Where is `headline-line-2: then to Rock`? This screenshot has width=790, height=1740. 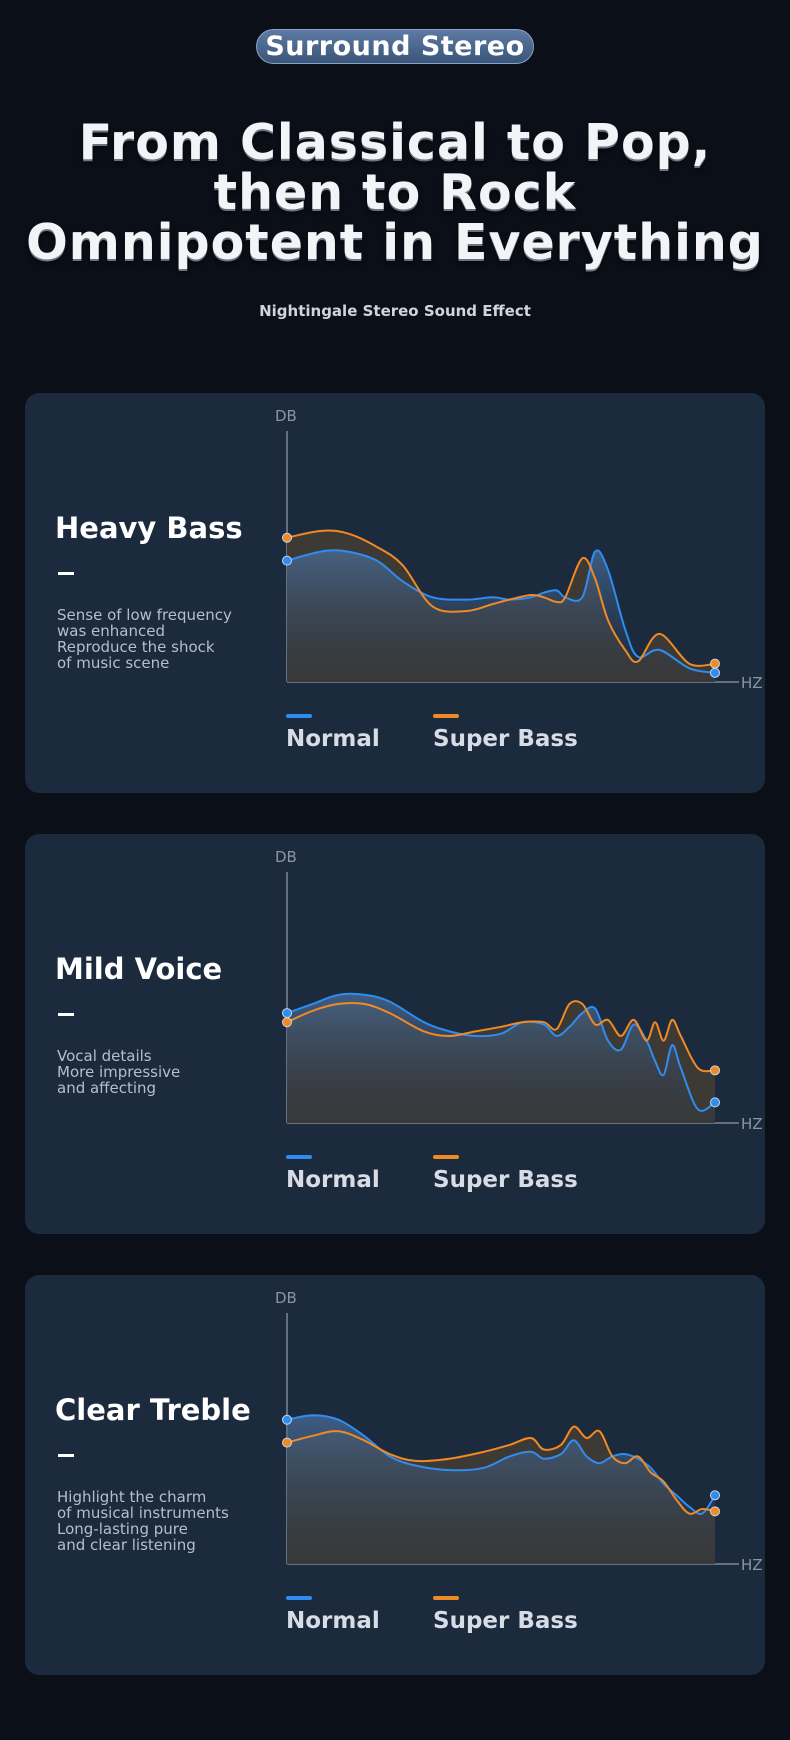 headline-line-2: then to Rock is located at coordinates (395, 192).